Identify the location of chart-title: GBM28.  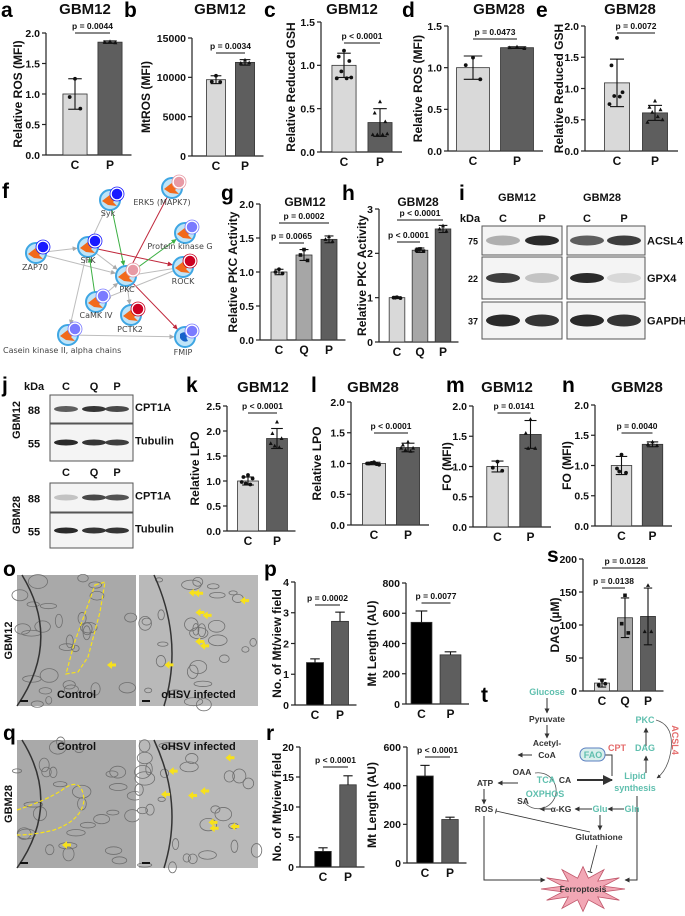
(637, 387).